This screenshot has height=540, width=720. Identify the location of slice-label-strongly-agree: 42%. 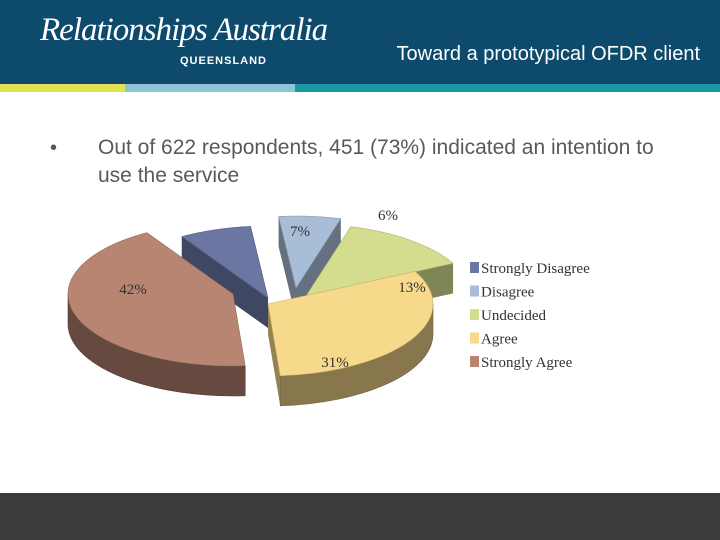
(133, 290).